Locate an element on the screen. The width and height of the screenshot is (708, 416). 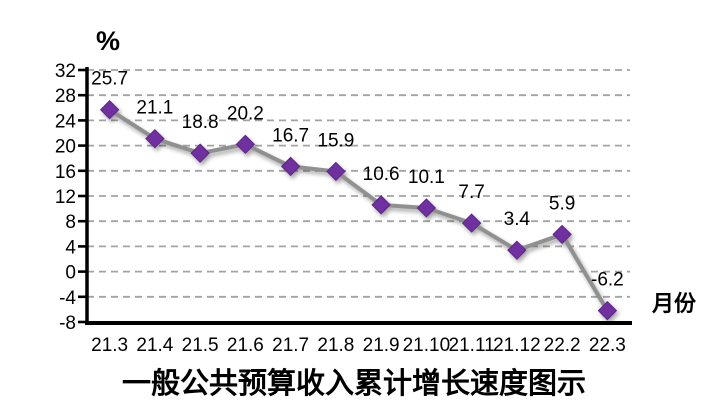
x-tick-label: 21.8 is located at coordinates (335, 345).